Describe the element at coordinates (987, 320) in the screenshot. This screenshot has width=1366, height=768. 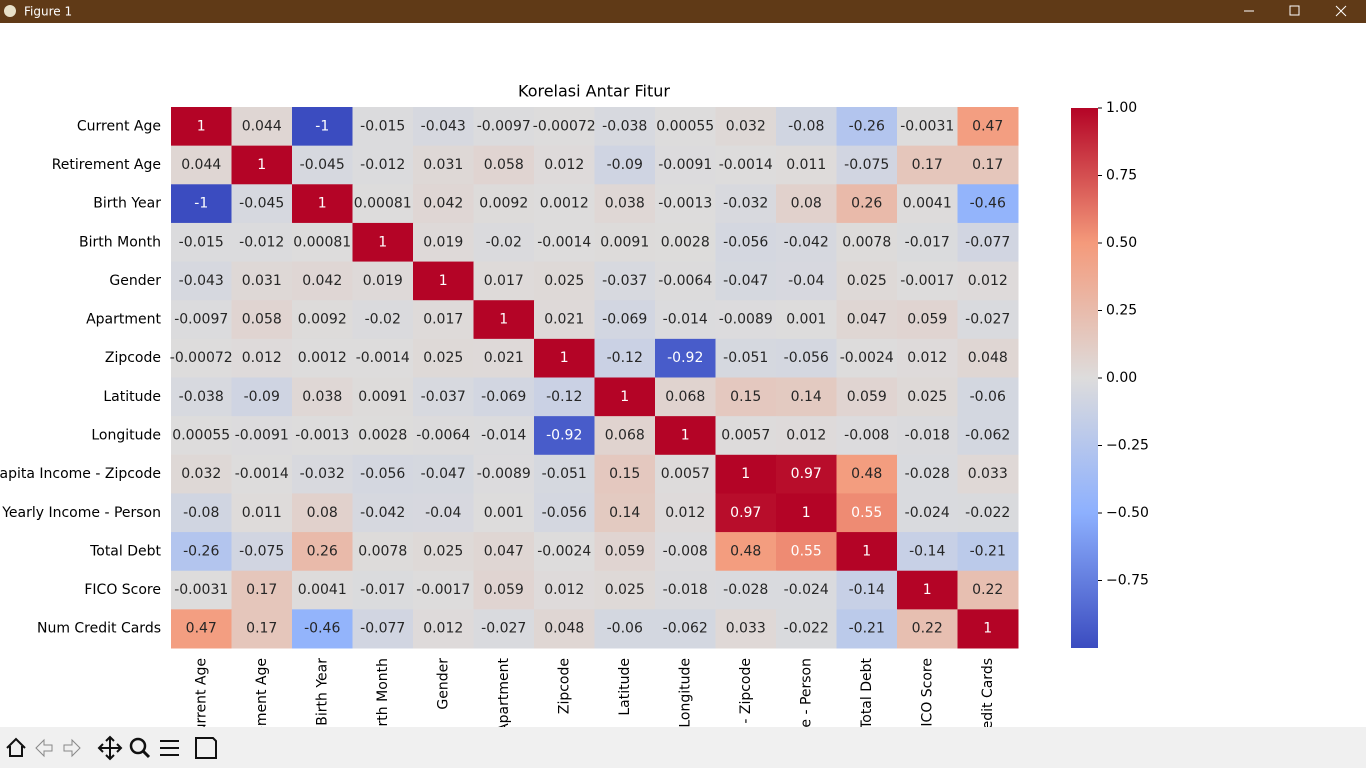
I see `cell-label: -0.027` at that location.